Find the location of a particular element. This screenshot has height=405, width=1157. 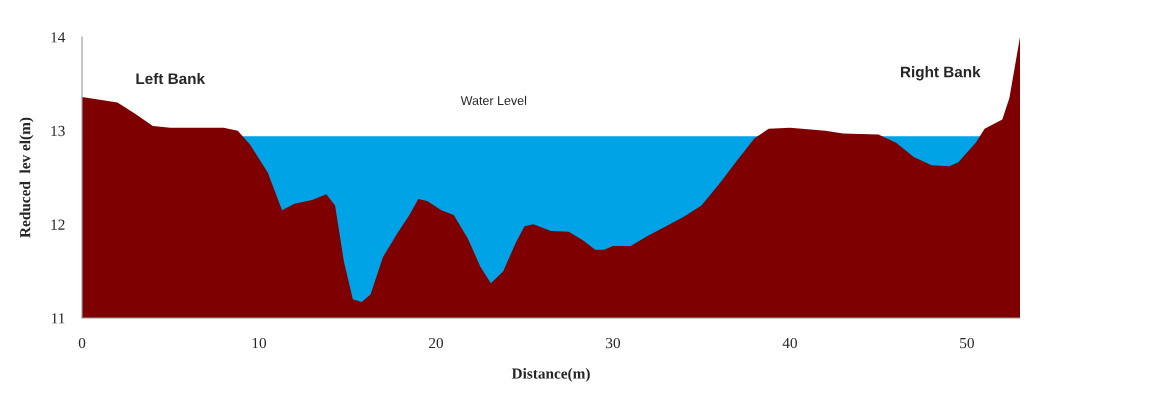

x-tick-label: 40 is located at coordinates (789, 343).